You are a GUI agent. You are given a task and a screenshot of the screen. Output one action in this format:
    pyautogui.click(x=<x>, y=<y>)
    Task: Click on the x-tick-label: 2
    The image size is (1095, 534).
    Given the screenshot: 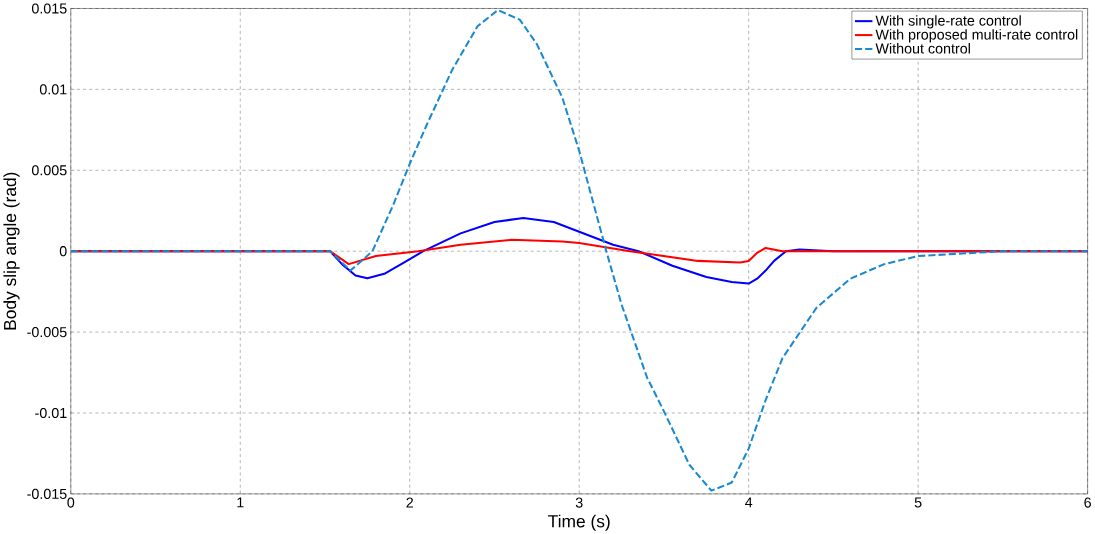 What is the action you would take?
    pyautogui.click(x=410, y=502)
    